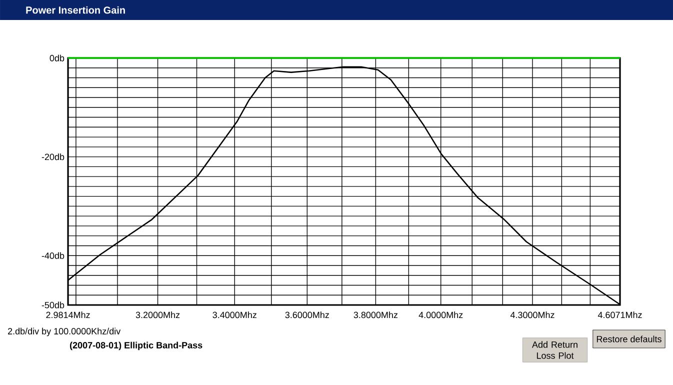 Image resolution: width=673 pixels, height=385 pixels. I want to click on x-tick-label: 4.6071Mhz, so click(620, 315).